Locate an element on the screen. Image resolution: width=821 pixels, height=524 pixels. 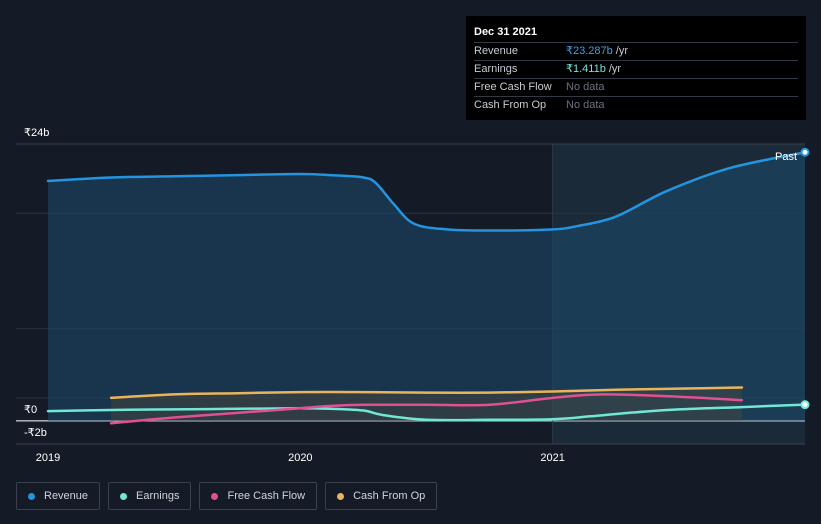
free-cash-flow-dot-icon is located at coordinates (215, 496).